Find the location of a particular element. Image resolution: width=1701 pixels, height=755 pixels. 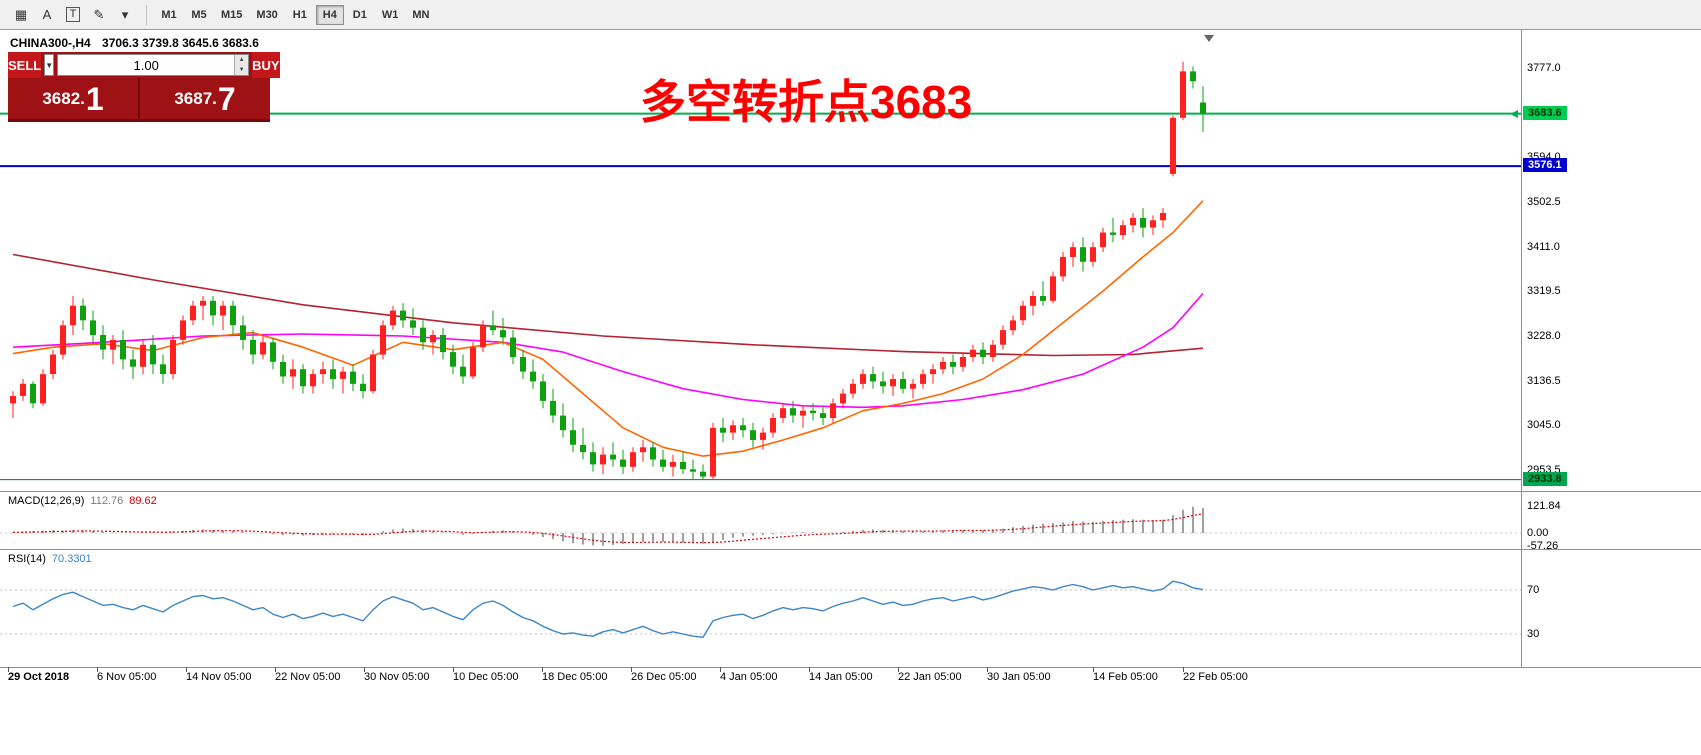

time-axis-label: 22 Nov 05:00 is located at coordinates (308, 677).